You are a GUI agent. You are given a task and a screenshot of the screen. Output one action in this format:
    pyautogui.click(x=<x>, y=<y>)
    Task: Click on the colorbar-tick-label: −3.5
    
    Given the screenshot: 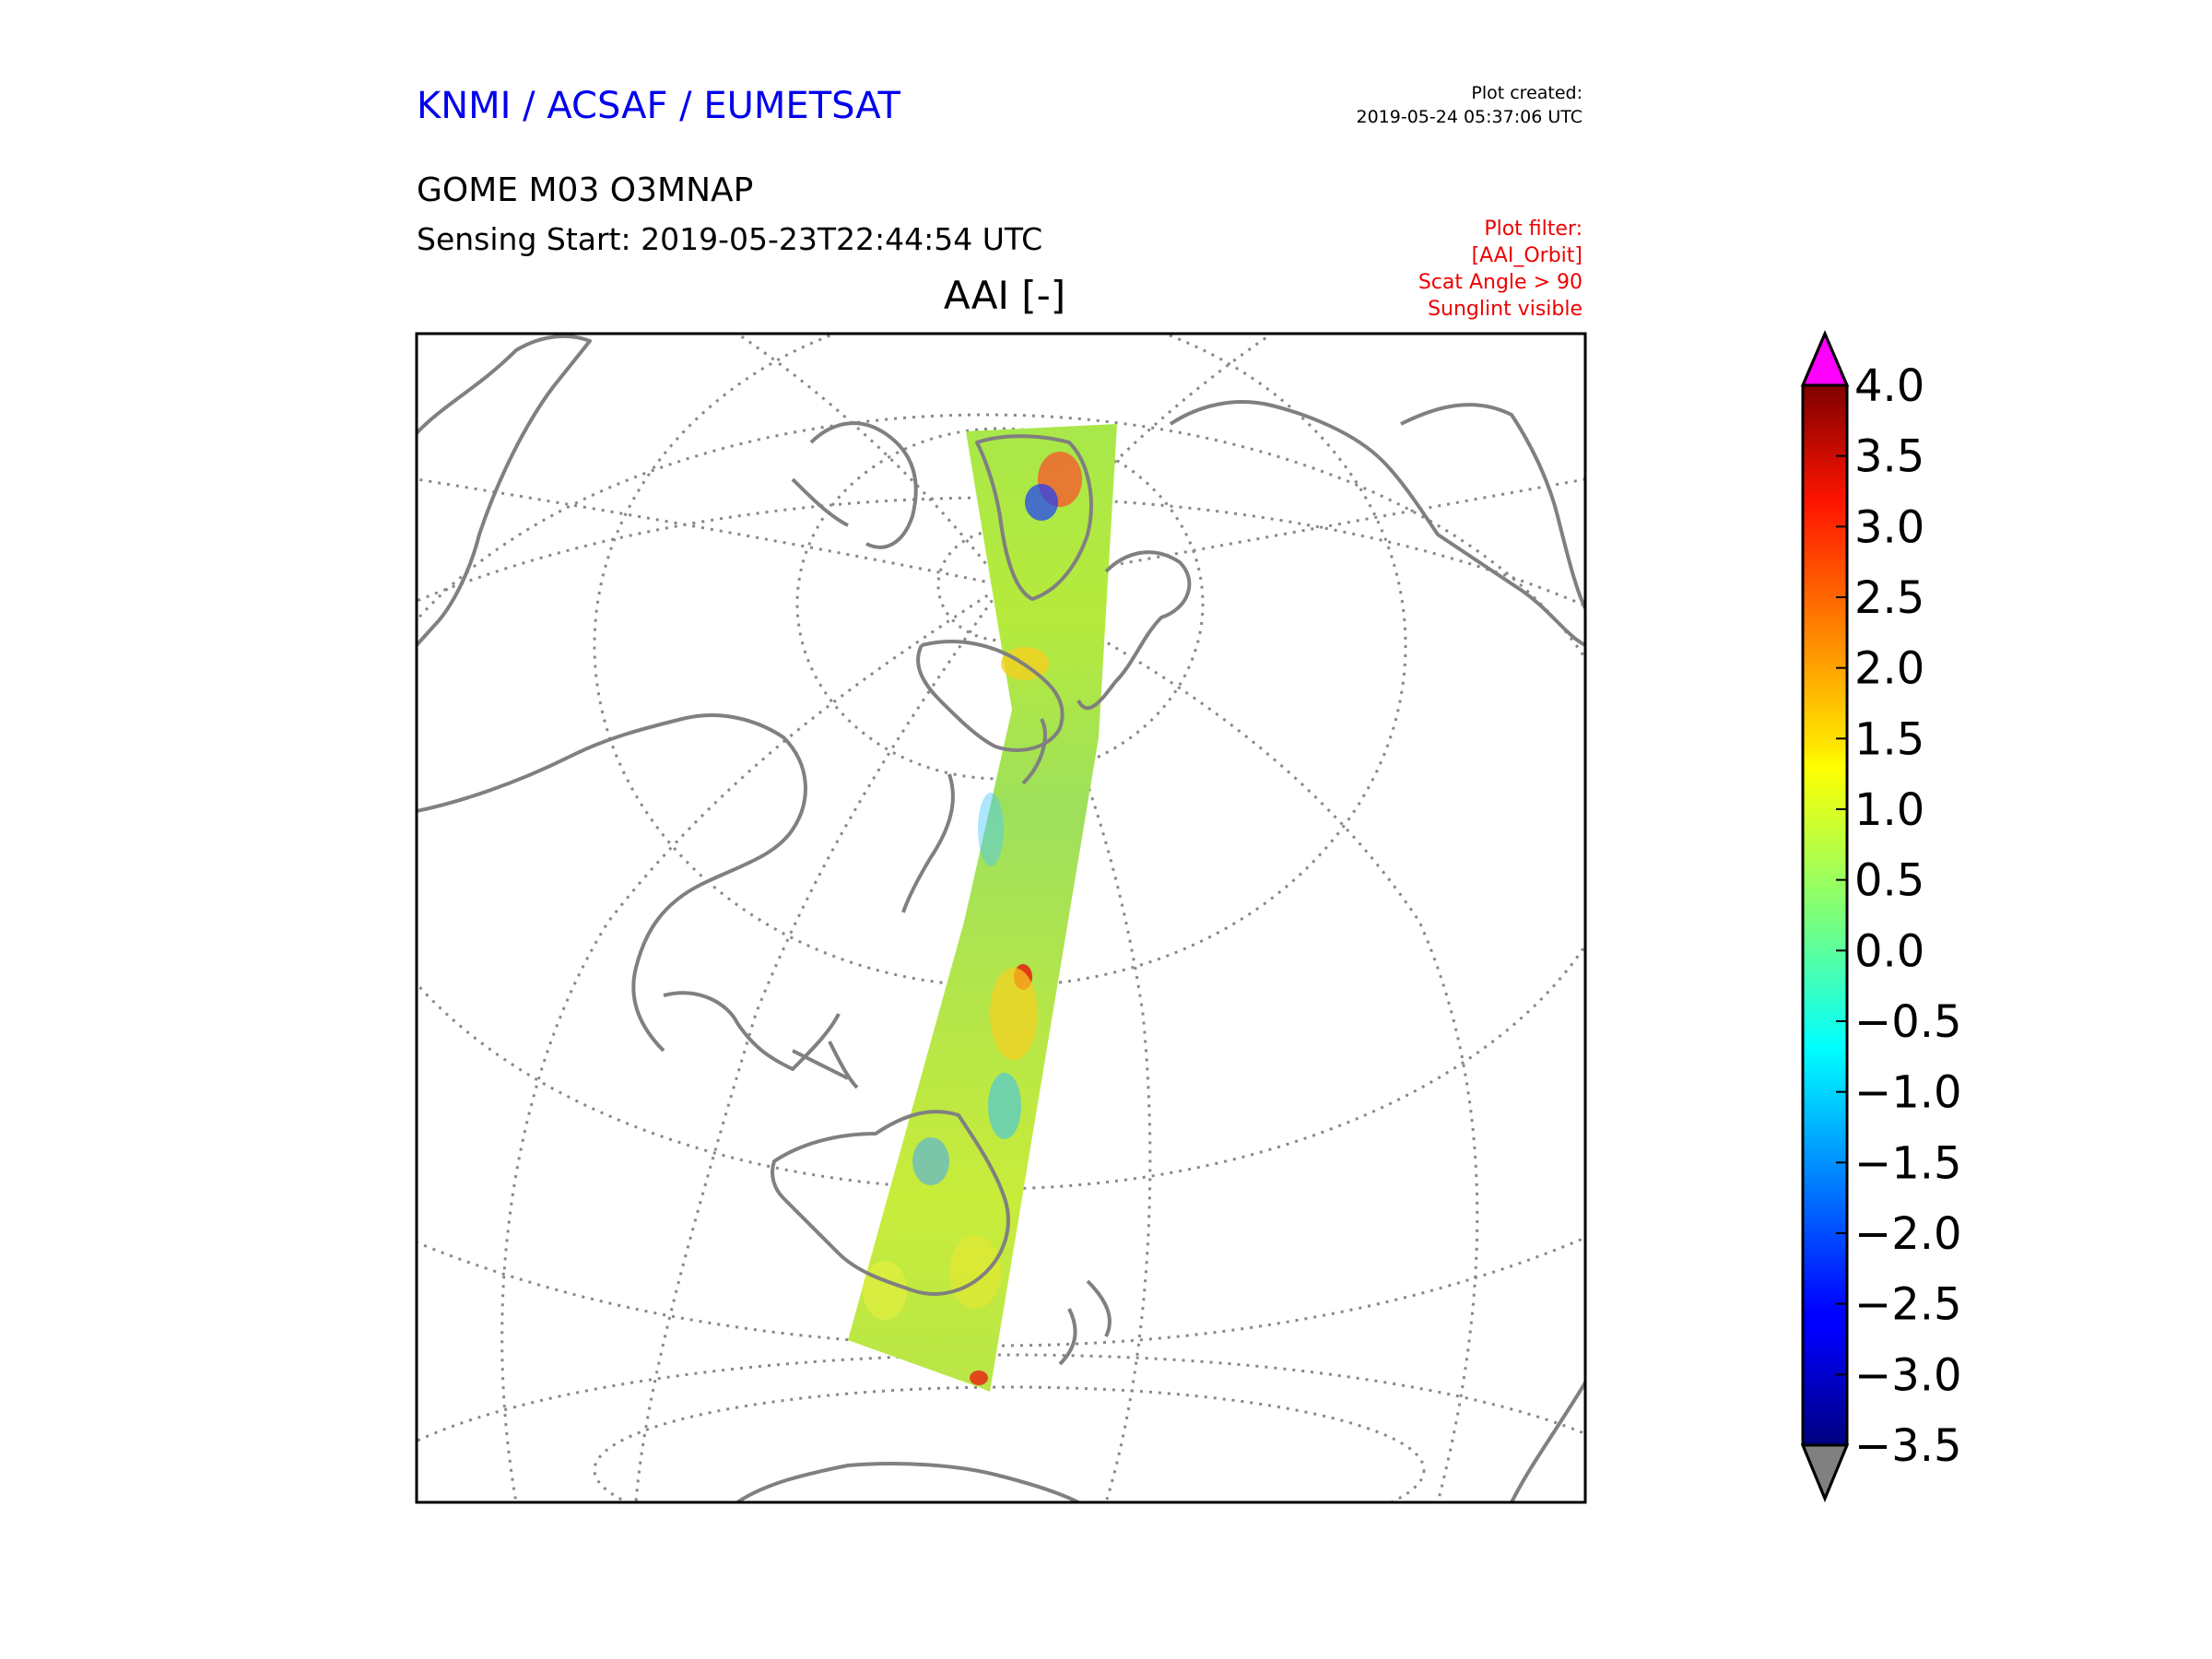 What is the action you would take?
    pyautogui.click(x=1908, y=1446)
    